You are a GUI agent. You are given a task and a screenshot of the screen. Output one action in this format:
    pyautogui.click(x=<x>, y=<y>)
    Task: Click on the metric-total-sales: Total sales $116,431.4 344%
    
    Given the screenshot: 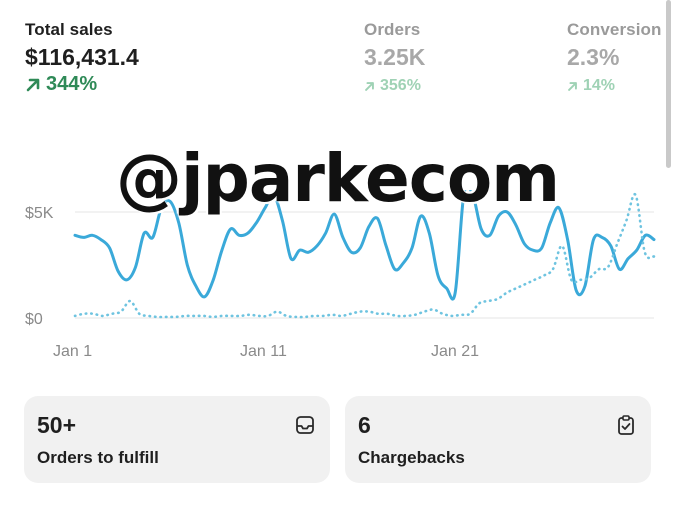 What is the action you would take?
    pyautogui.click(x=82, y=58)
    